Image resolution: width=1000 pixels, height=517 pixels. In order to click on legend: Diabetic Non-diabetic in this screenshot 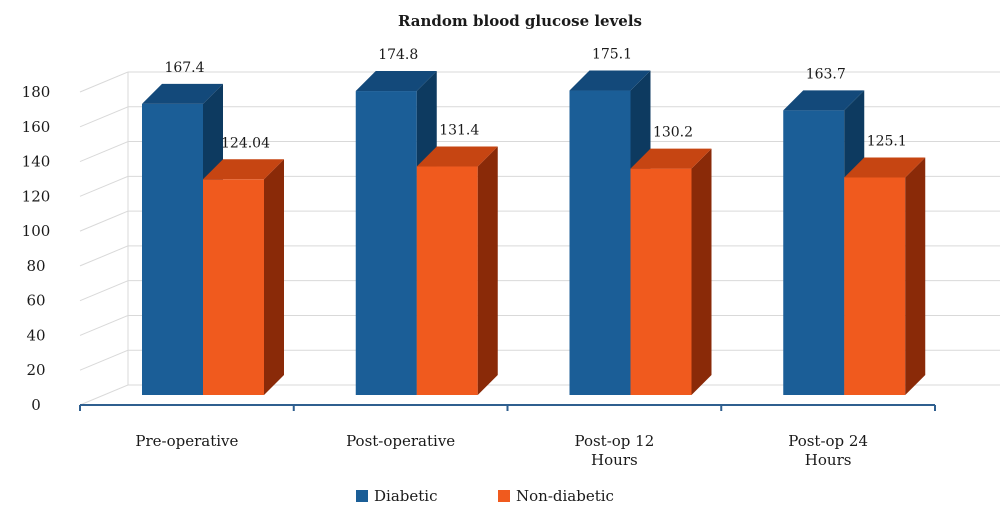, I will do `click(485, 496)`.